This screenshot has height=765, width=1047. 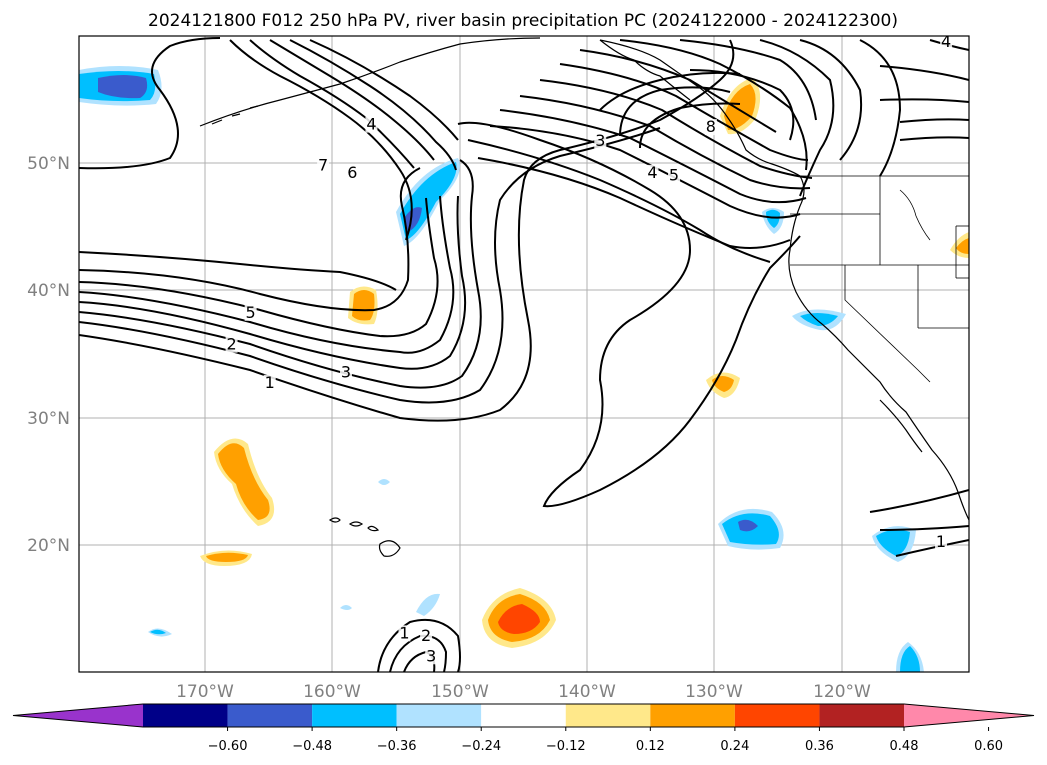 I want to click on contour-label: 7, so click(x=323, y=164).